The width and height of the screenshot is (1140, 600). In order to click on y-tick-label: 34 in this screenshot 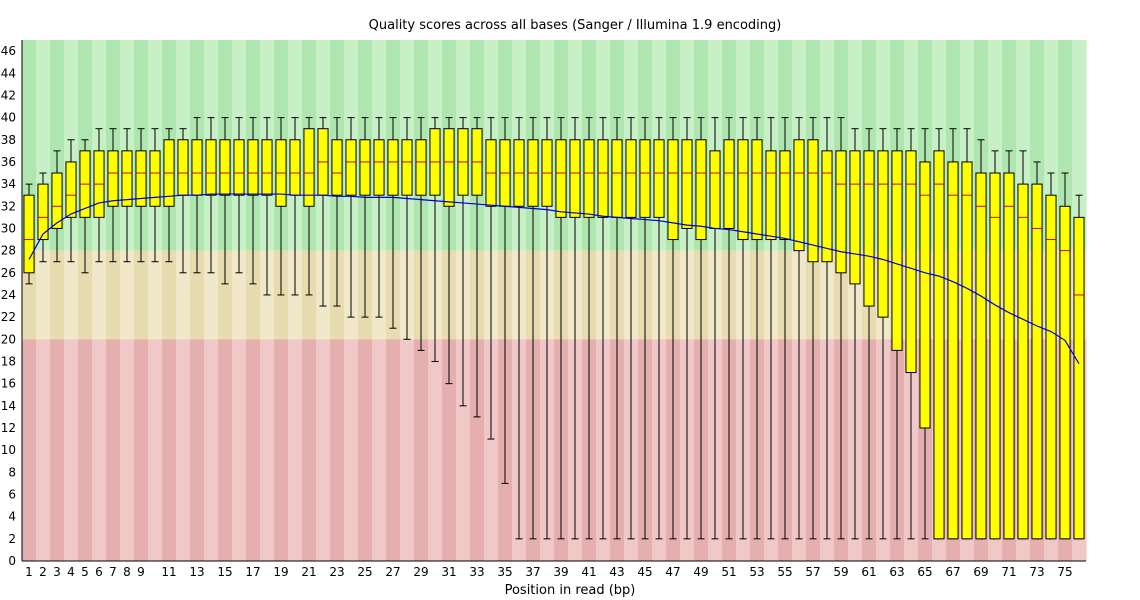, I will do `click(8, 184)`.